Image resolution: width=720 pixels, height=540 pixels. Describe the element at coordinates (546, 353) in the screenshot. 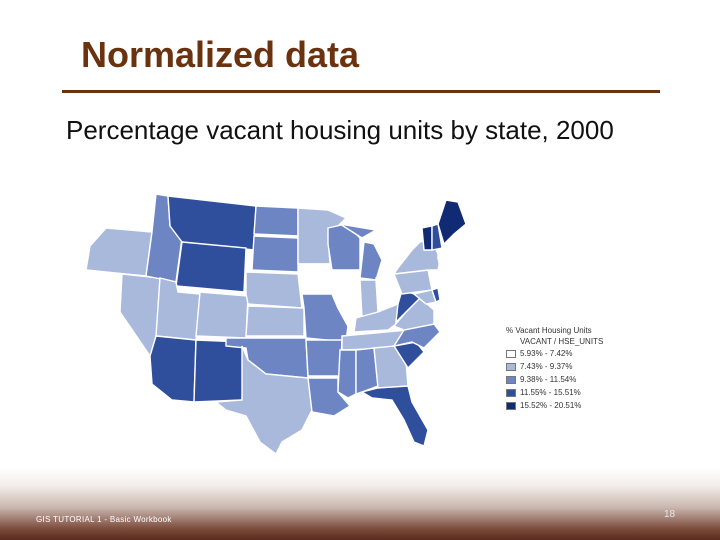

I see `legend-label: 5.93% - 7.42%` at that location.